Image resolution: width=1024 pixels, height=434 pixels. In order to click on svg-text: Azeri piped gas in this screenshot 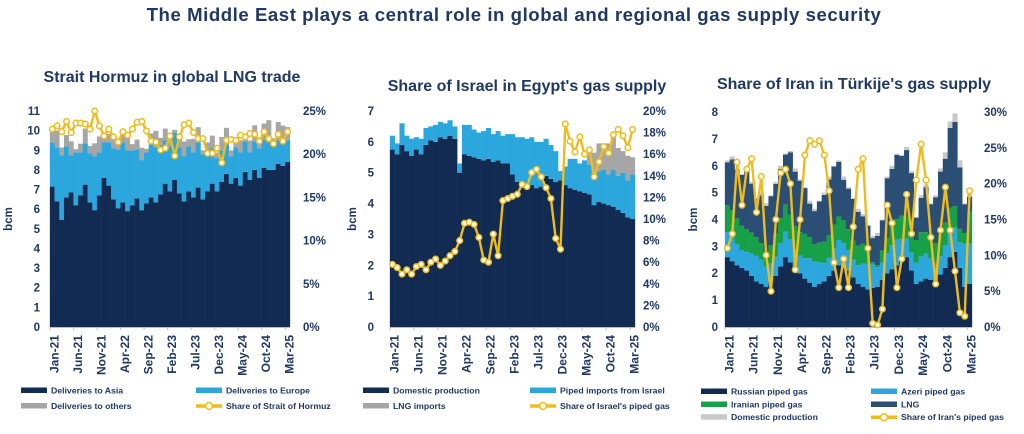, I will do `click(933, 392)`.